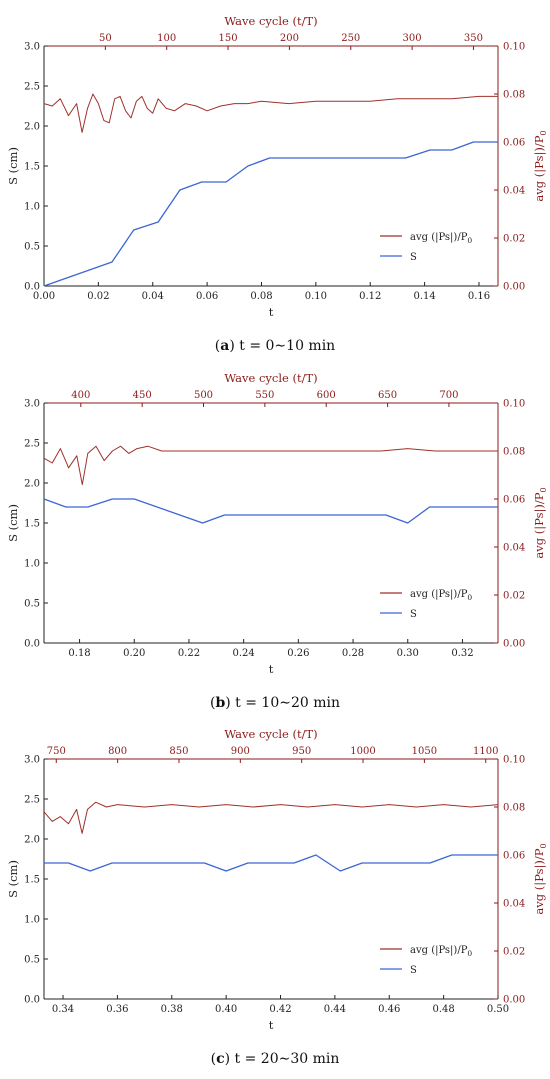 The height and width of the screenshot is (1079, 550). What do you see at coordinates (316, 296) in the screenshot?
I see `x-tick-label: 0.10` at bounding box center [316, 296].